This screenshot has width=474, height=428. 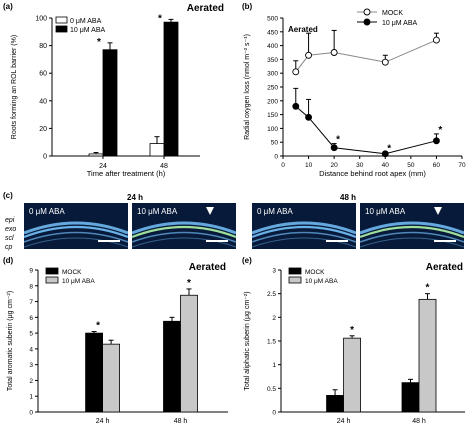 What do you see at coordinates (247, 340) in the screenshot?
I see `e-y-axis-label: Total aliphatic suberin (μg cm⁻²)` at bounding box center [247, 340].